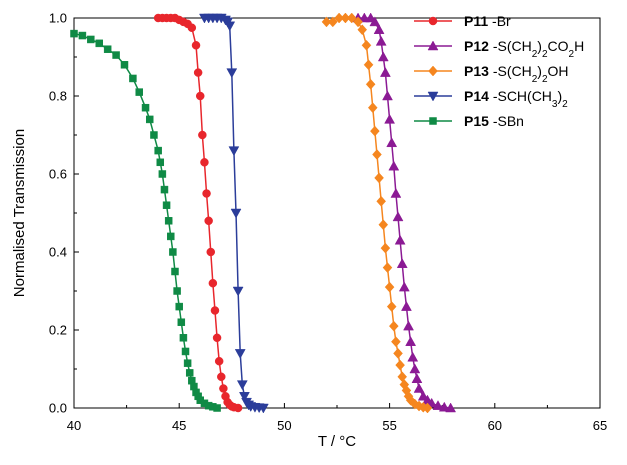 This screenshot has width=627, height=465. I want to click on legend-series-name: P11, so click(476, 21).